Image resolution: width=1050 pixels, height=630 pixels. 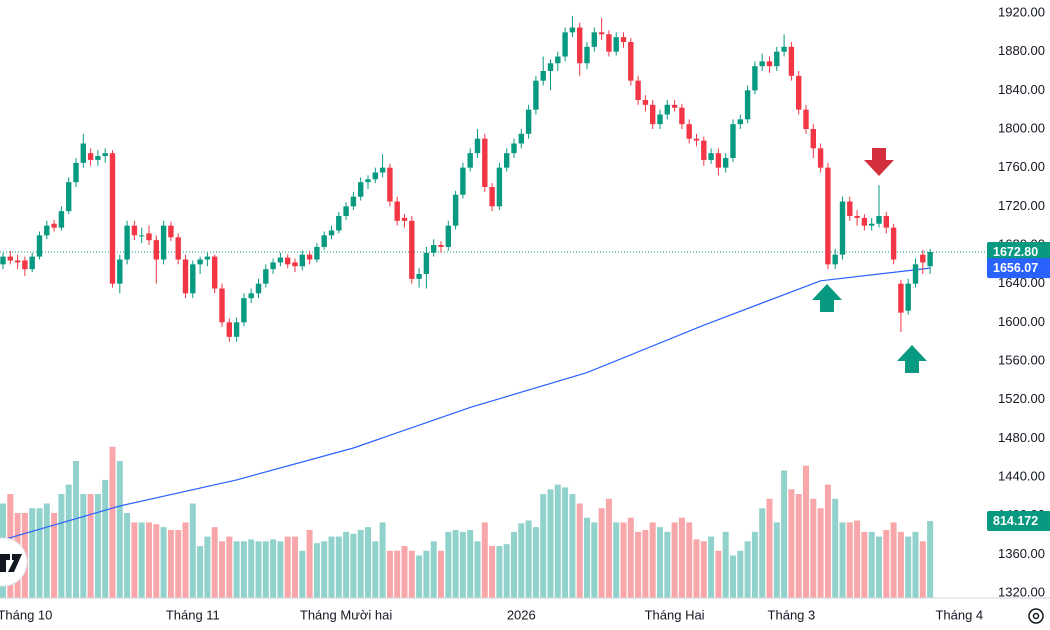 What do you see at coordinates (1036, 616) in the screenshot?
I see `settings-icon` at bounding box center [1036, 616].